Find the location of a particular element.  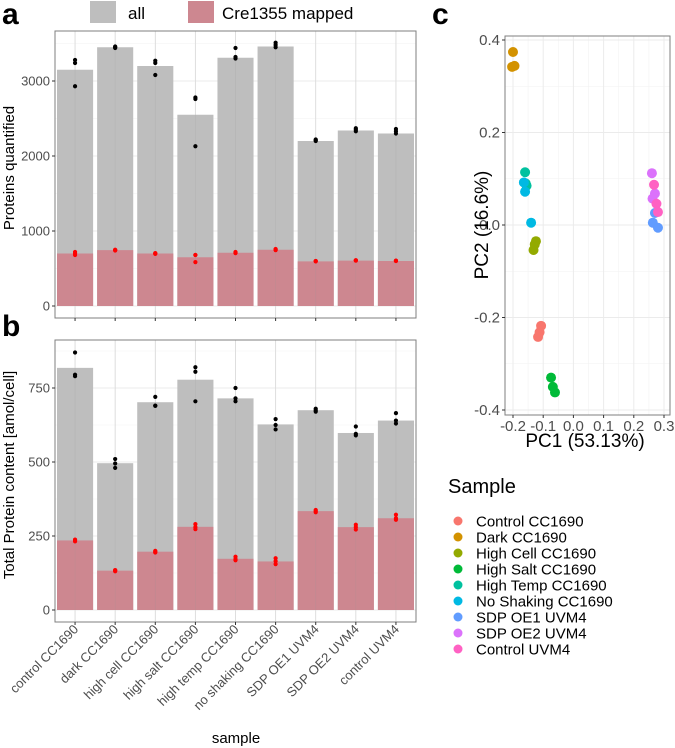

legend-label-c-2: High Cell CC1690 is located at coordinates (536, 554).